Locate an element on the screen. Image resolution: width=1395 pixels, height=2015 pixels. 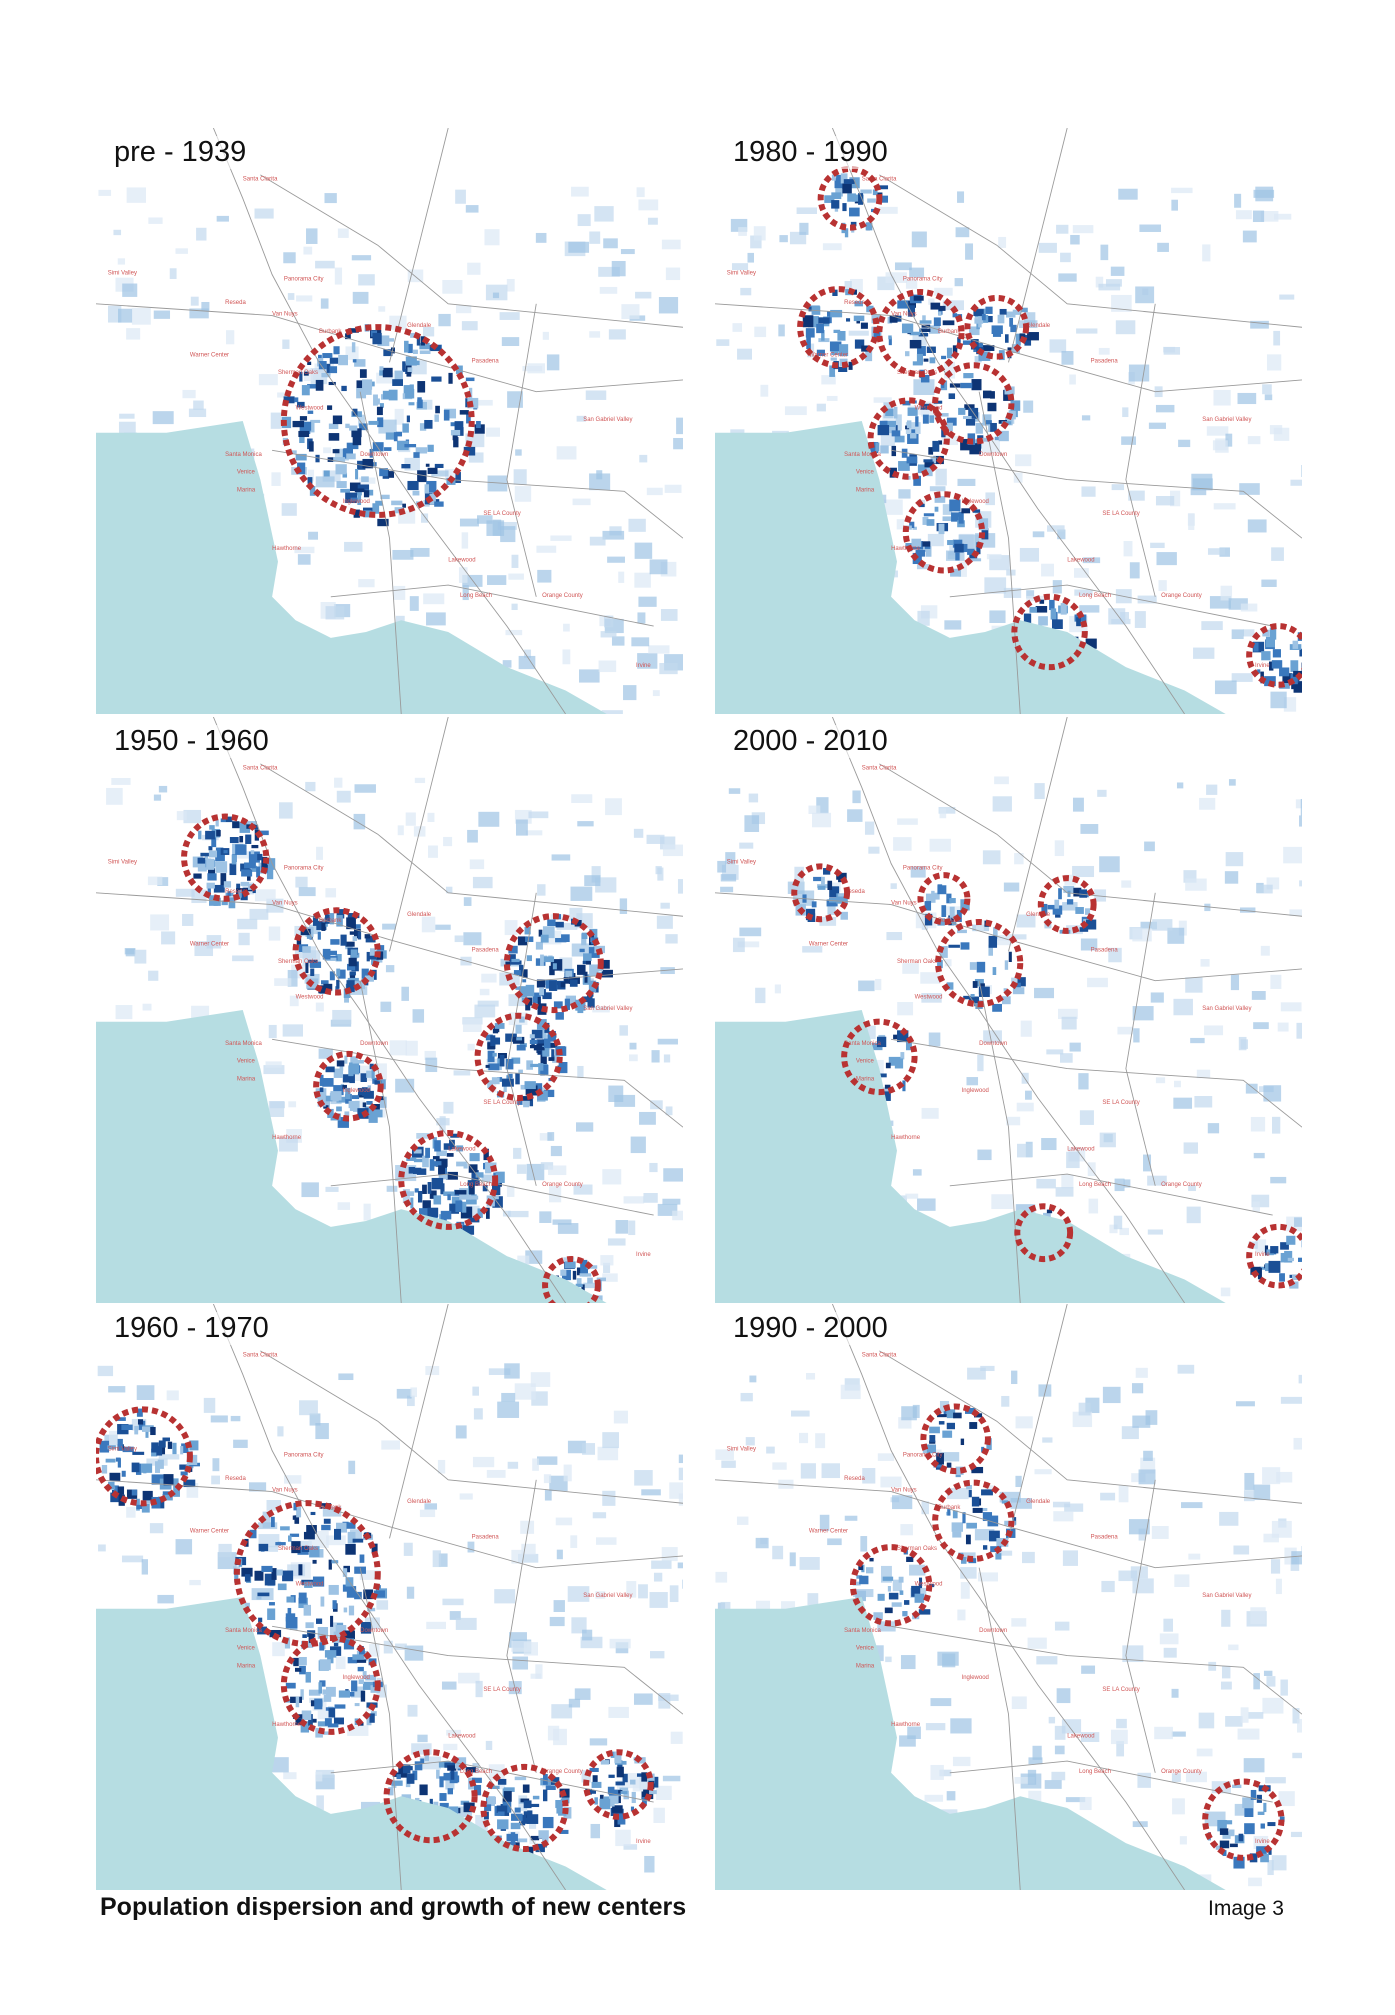
place-label: Santa Clarita is located at coordinates (260, 180).